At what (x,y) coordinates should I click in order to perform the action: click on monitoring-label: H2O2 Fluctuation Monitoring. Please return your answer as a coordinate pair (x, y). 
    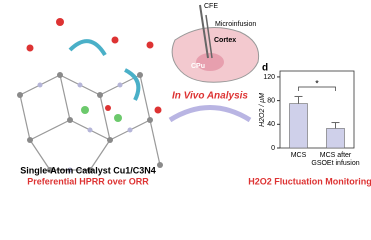
    Looking at the image, I should click on (309, 181).